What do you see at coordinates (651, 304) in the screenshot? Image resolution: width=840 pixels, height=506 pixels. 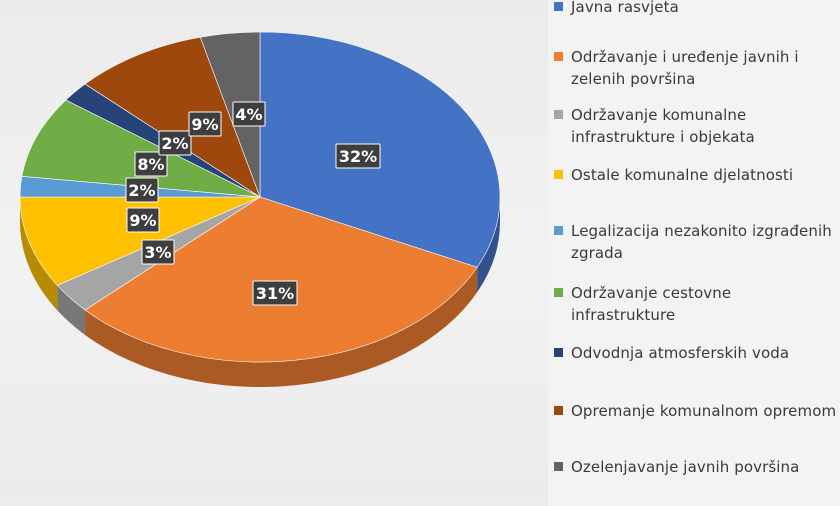 I see `legend-label: Održavanje cestovne infrastrukture` at bounding box center [651, 304].